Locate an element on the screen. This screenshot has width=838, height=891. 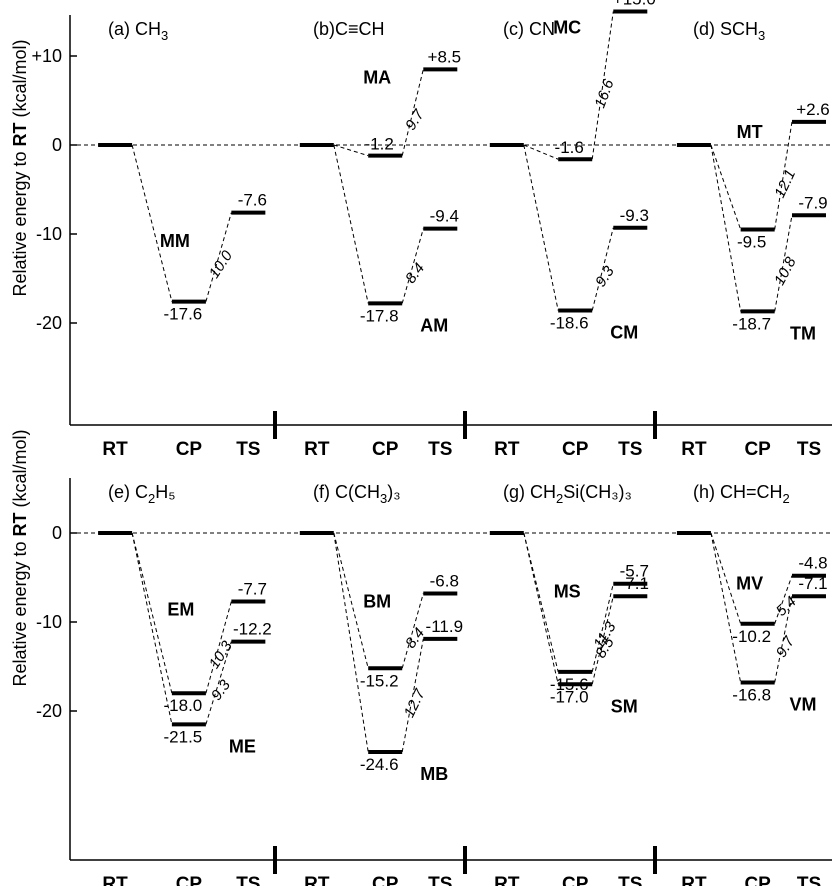
level-value-cp: -18.0 is located at coordinates (183, 705).